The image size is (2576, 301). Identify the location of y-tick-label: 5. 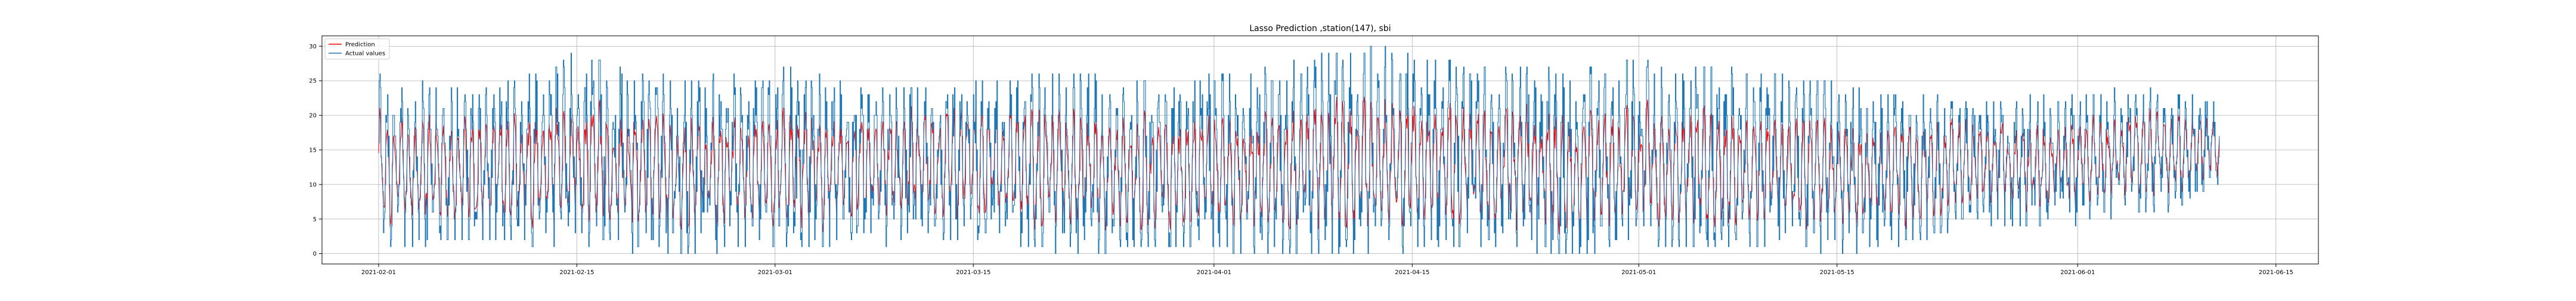
(315, 219).